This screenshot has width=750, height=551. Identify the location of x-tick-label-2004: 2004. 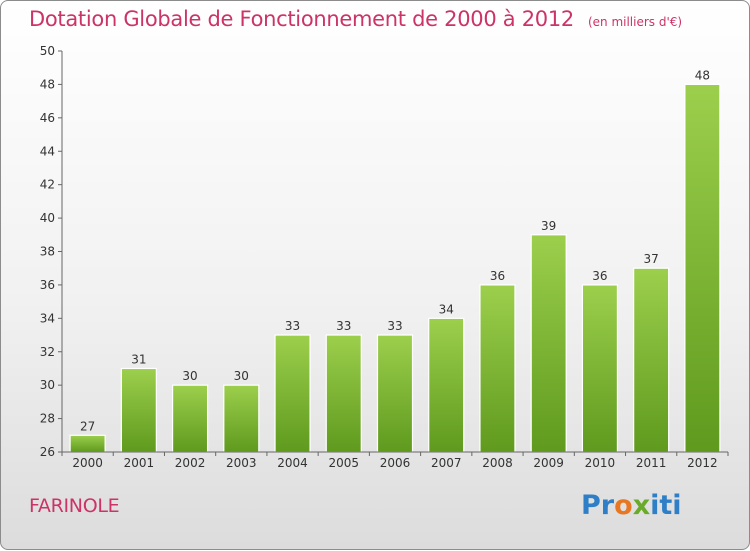
(292, 463).